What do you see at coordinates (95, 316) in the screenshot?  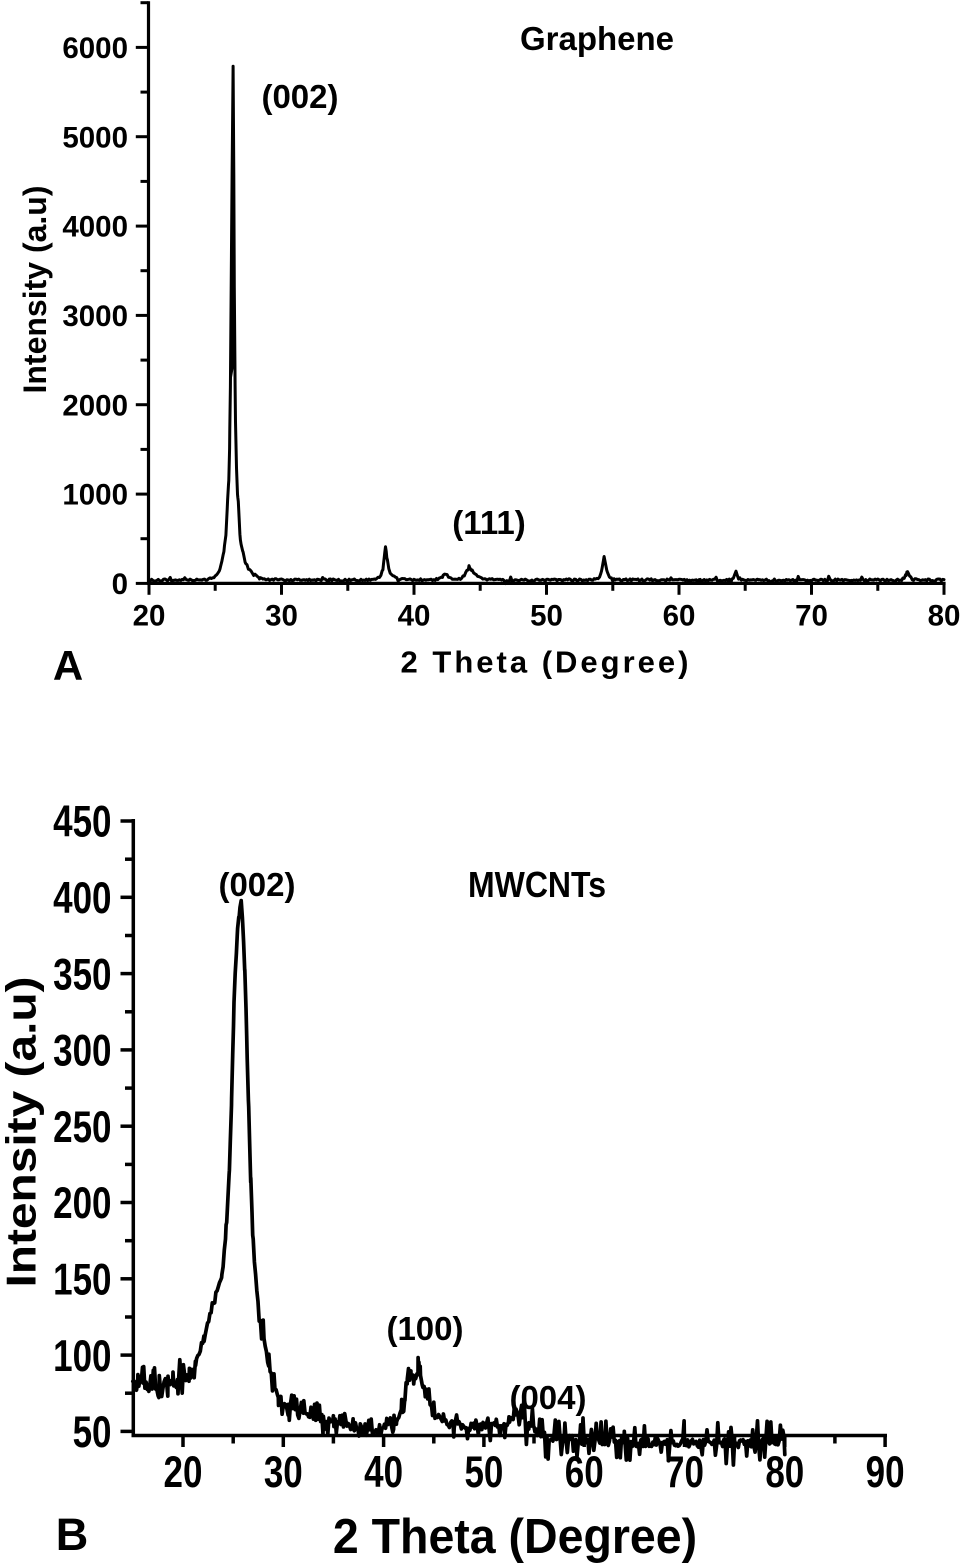 I see `svg-text: 3000` at bounding box center [95, 316].